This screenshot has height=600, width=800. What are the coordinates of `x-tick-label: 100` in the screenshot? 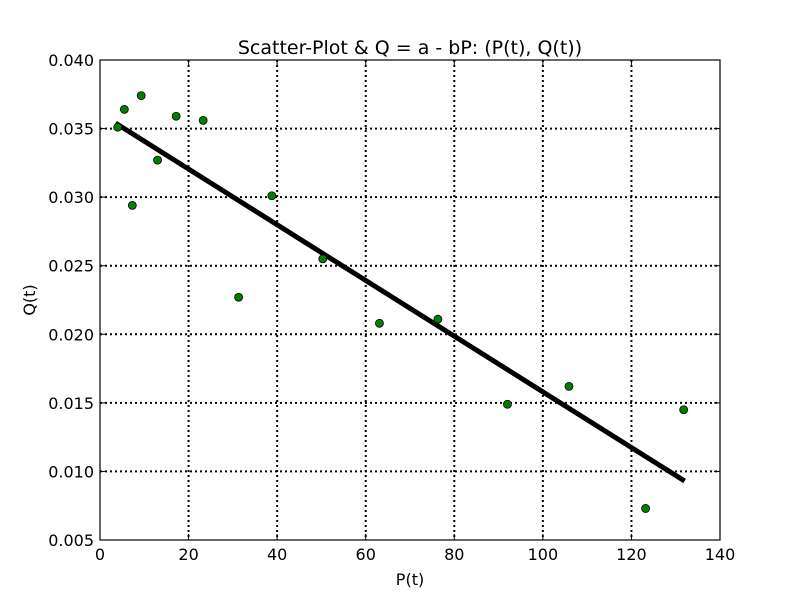 It's located at (543, 554).